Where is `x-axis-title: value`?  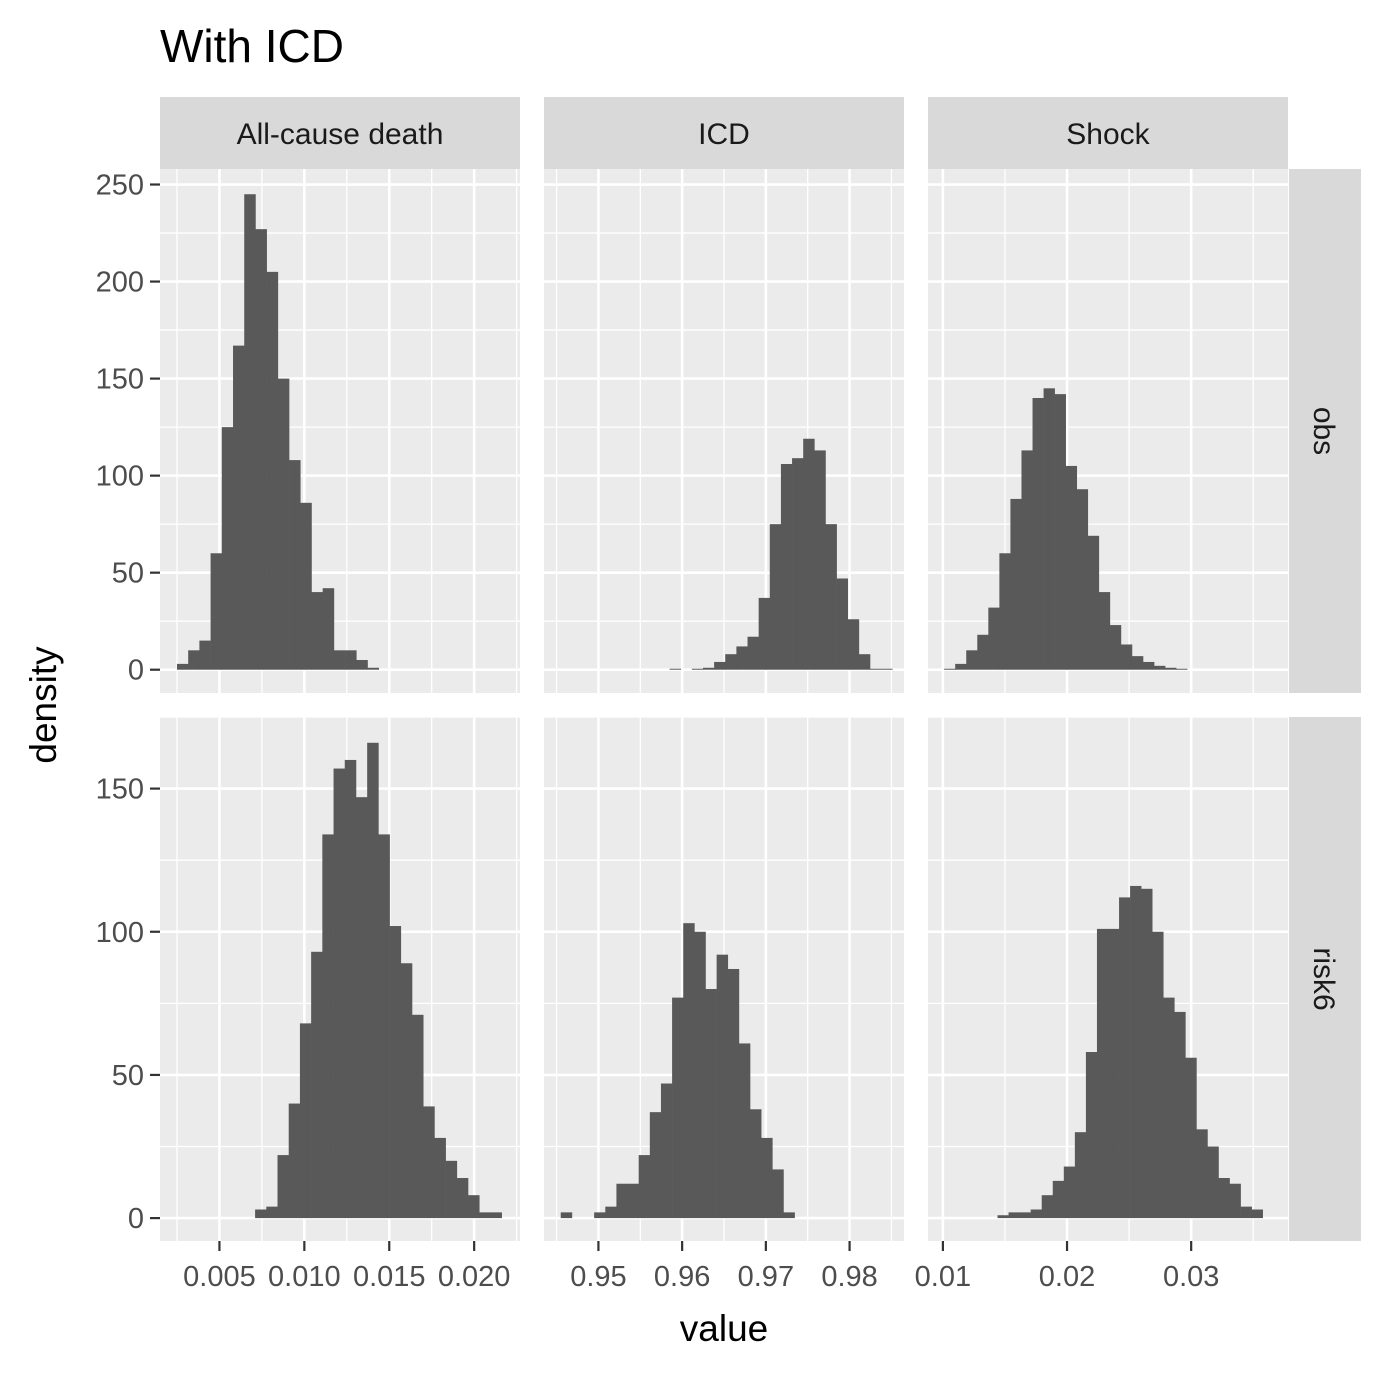
x-axis-title: value is located at coordinates (724, 1328).